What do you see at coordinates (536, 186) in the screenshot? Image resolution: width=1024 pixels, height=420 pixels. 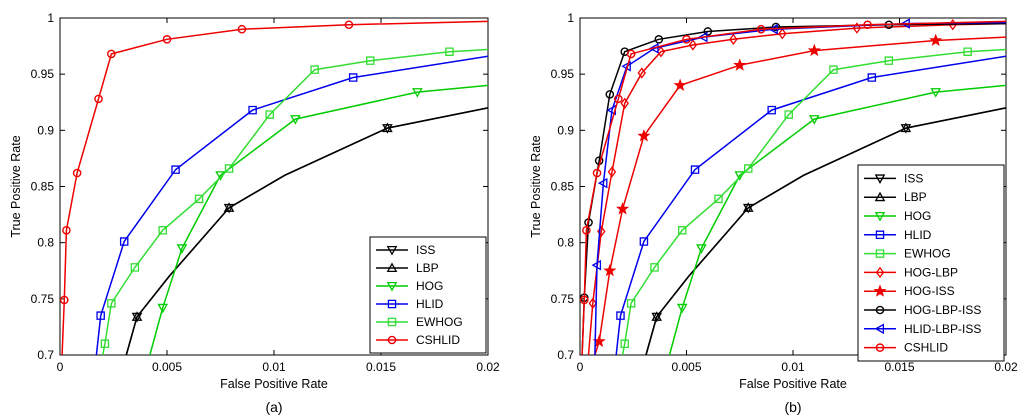 I see `y-axis-label: True Positive Rate` at bounding box center [536, 186].